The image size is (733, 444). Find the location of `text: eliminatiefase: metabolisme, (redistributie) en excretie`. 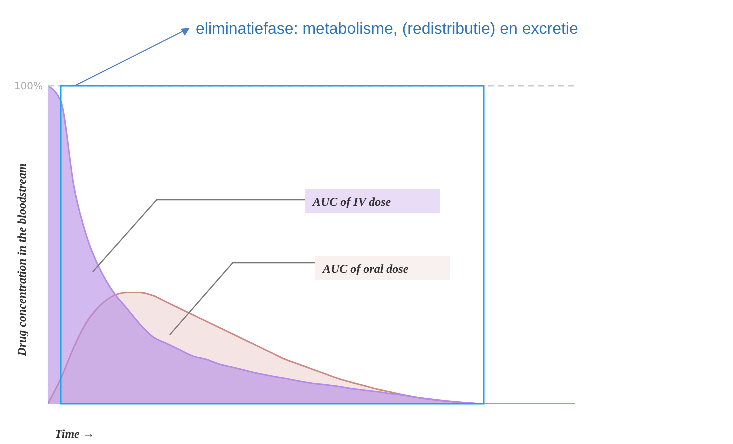

text: eliminatiefase: metabolisme, (redistributie) en excretie is located at coordinates (387, 29).